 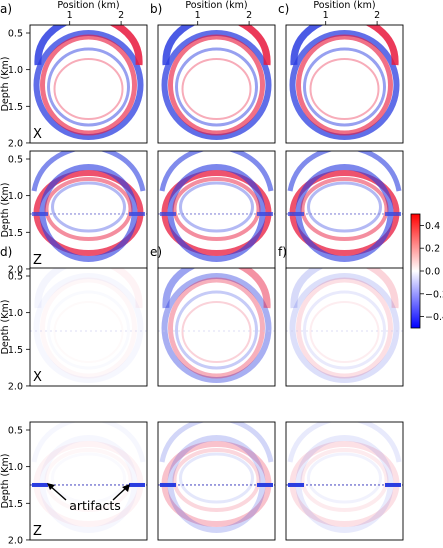 I want to click on colorbar-tick-label: 0.2, so click(x=432, y=249).